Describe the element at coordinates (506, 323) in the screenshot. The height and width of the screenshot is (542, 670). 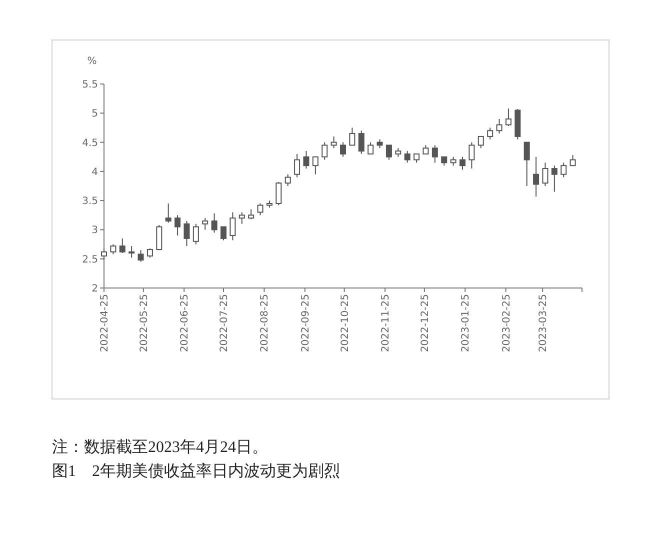
I see `x-tick-label: 2023-02-25` at that location.